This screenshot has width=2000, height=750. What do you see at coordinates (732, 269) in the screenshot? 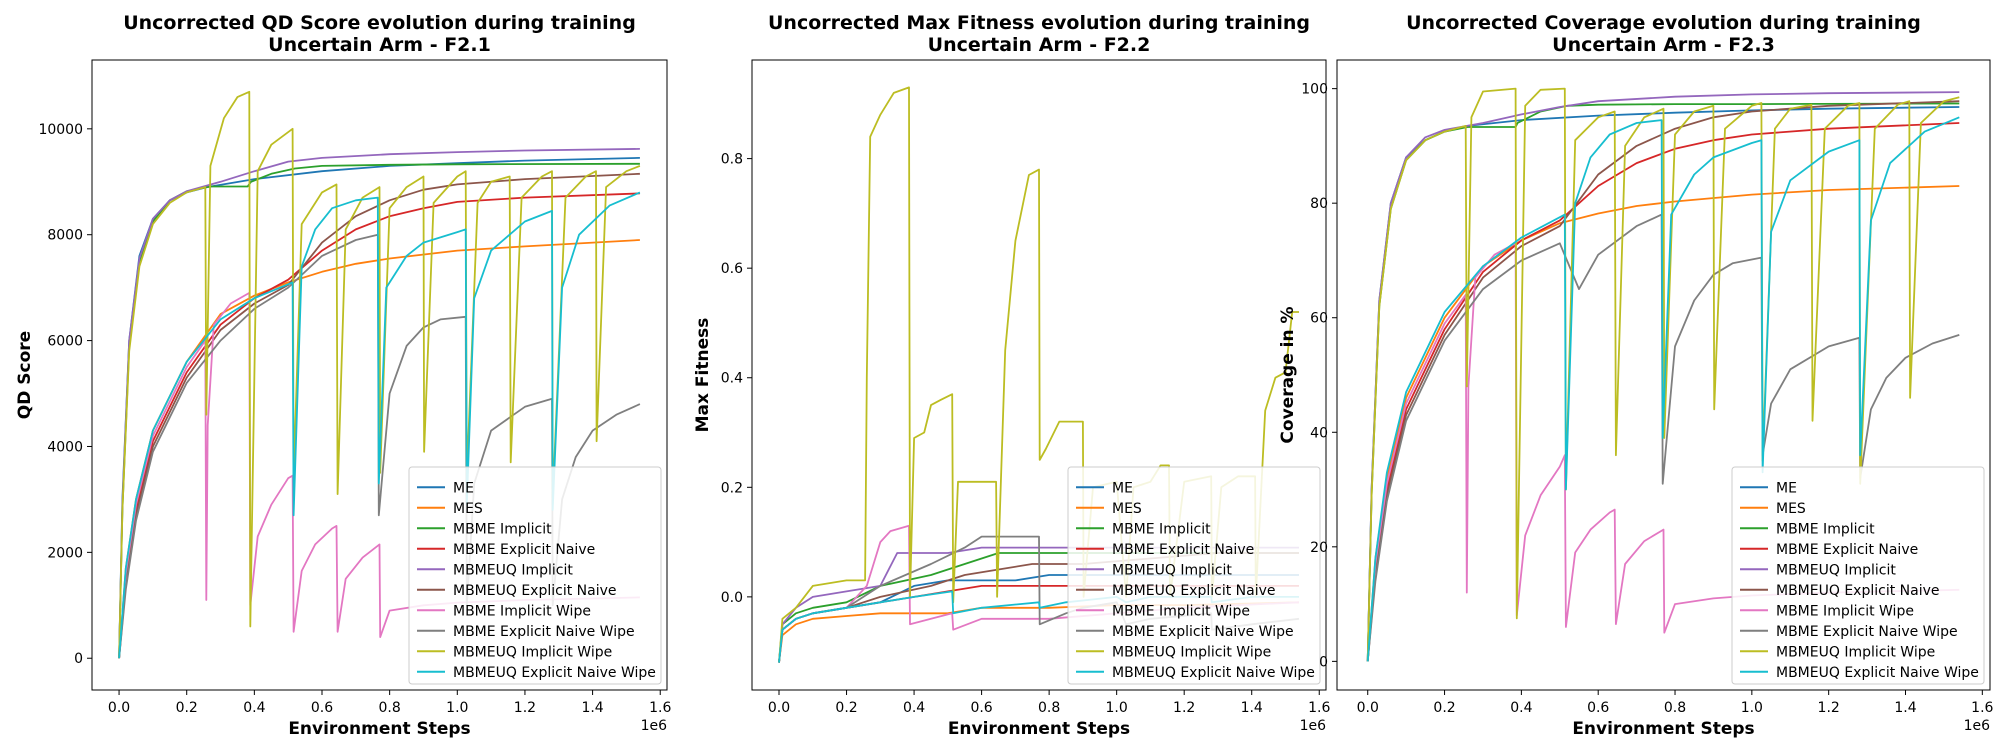
I see `y-tick-label: 0.6` at bounding box center [732, 269].